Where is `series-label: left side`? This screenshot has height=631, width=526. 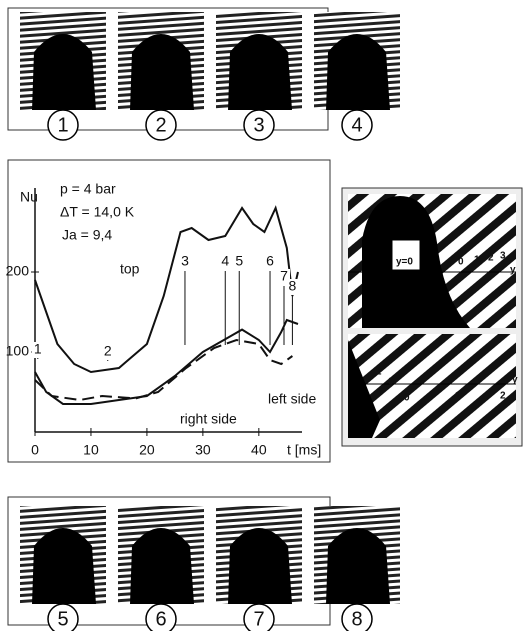
series-label: left side is located at coordinates (292, 399).